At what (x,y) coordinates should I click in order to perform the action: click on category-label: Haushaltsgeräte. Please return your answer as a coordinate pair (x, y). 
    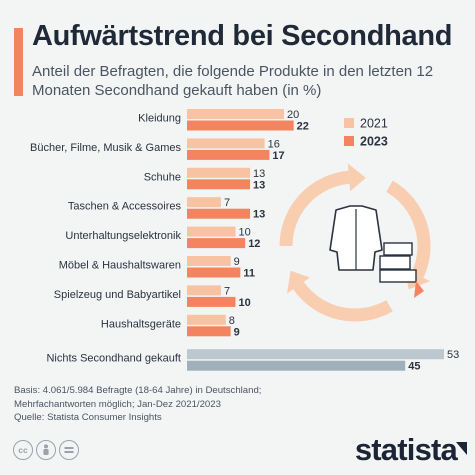
    Looking at the image, I should click on (141, 324).